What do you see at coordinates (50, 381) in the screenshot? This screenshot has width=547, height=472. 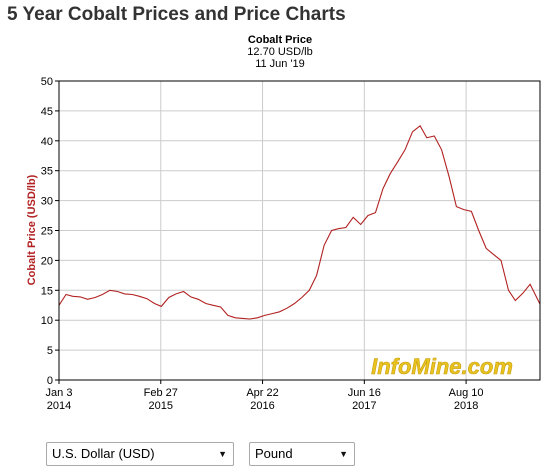 I see `y-tick-label: 0` at bounding box center [50, 381].